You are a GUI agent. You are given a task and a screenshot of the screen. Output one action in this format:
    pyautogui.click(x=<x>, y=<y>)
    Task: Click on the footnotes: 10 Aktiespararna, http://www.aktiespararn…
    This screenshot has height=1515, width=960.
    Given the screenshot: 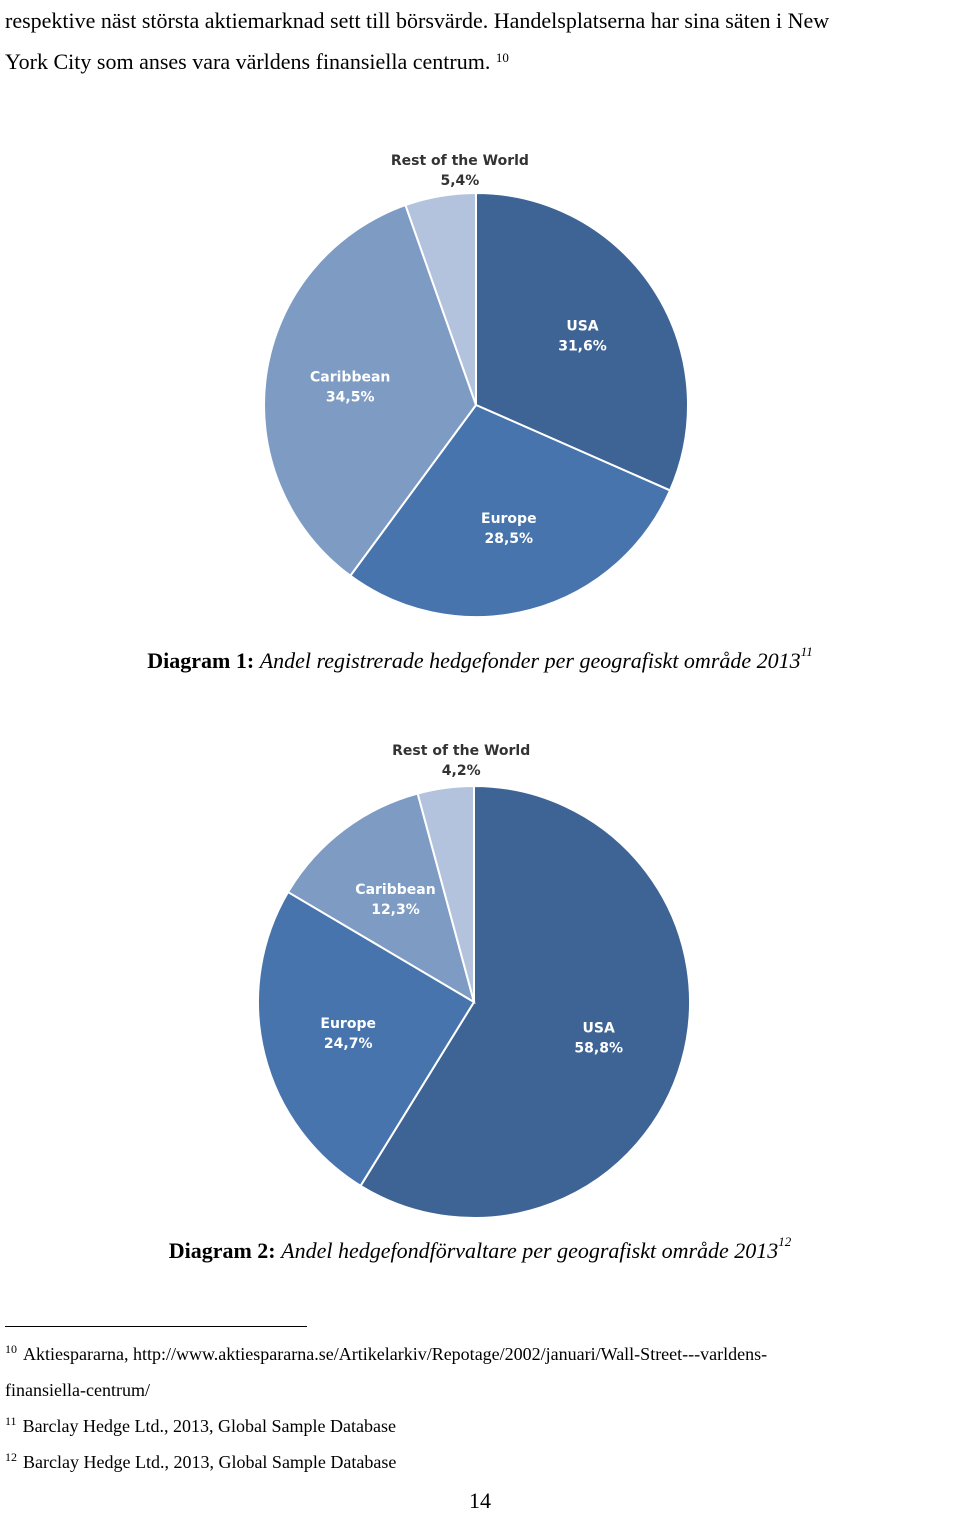 What is the action you would take?
    pyautogui.click(x=481, y=1408)
    